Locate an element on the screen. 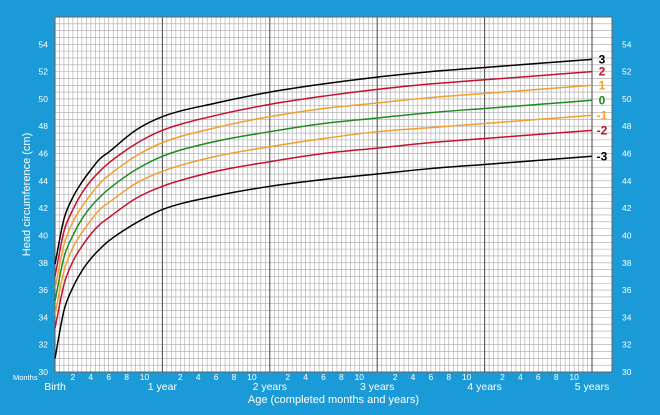 The image size is (660, 415). y-tick-label: 36 is located at coordinates (44, 290).